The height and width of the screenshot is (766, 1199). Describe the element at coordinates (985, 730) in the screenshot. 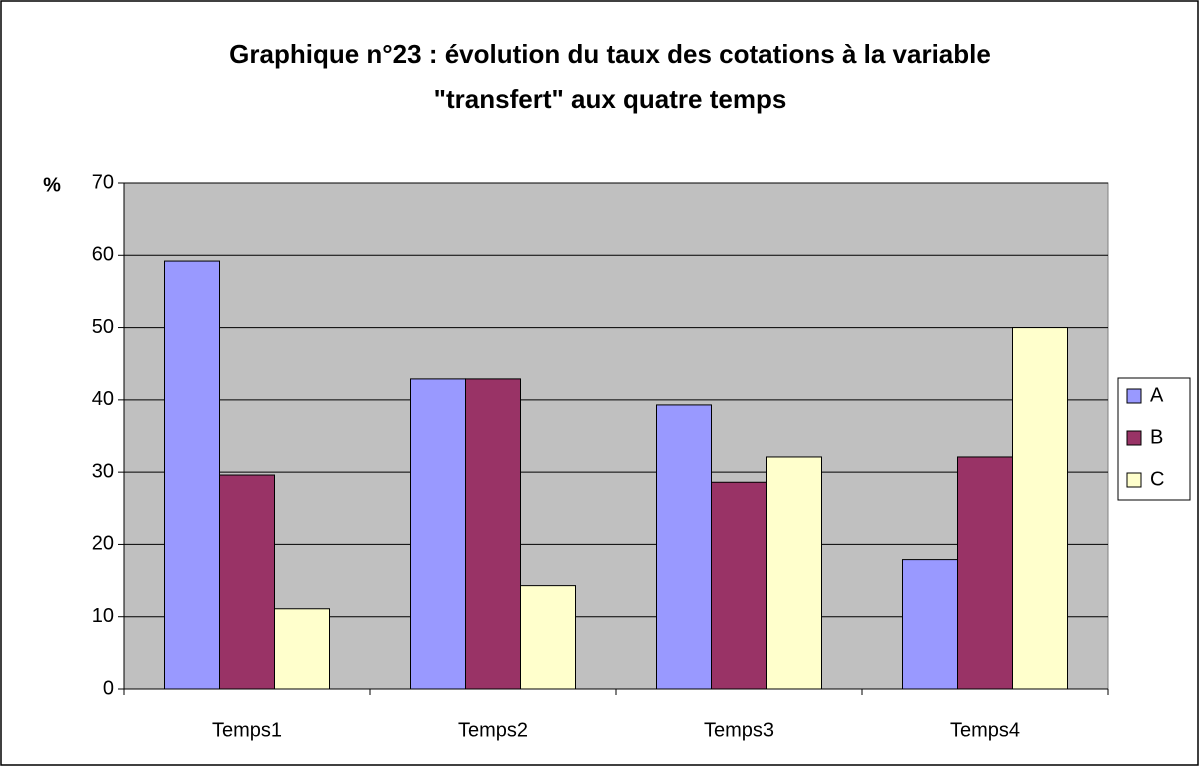

I see `x-tick-label: Temps4` at that location.